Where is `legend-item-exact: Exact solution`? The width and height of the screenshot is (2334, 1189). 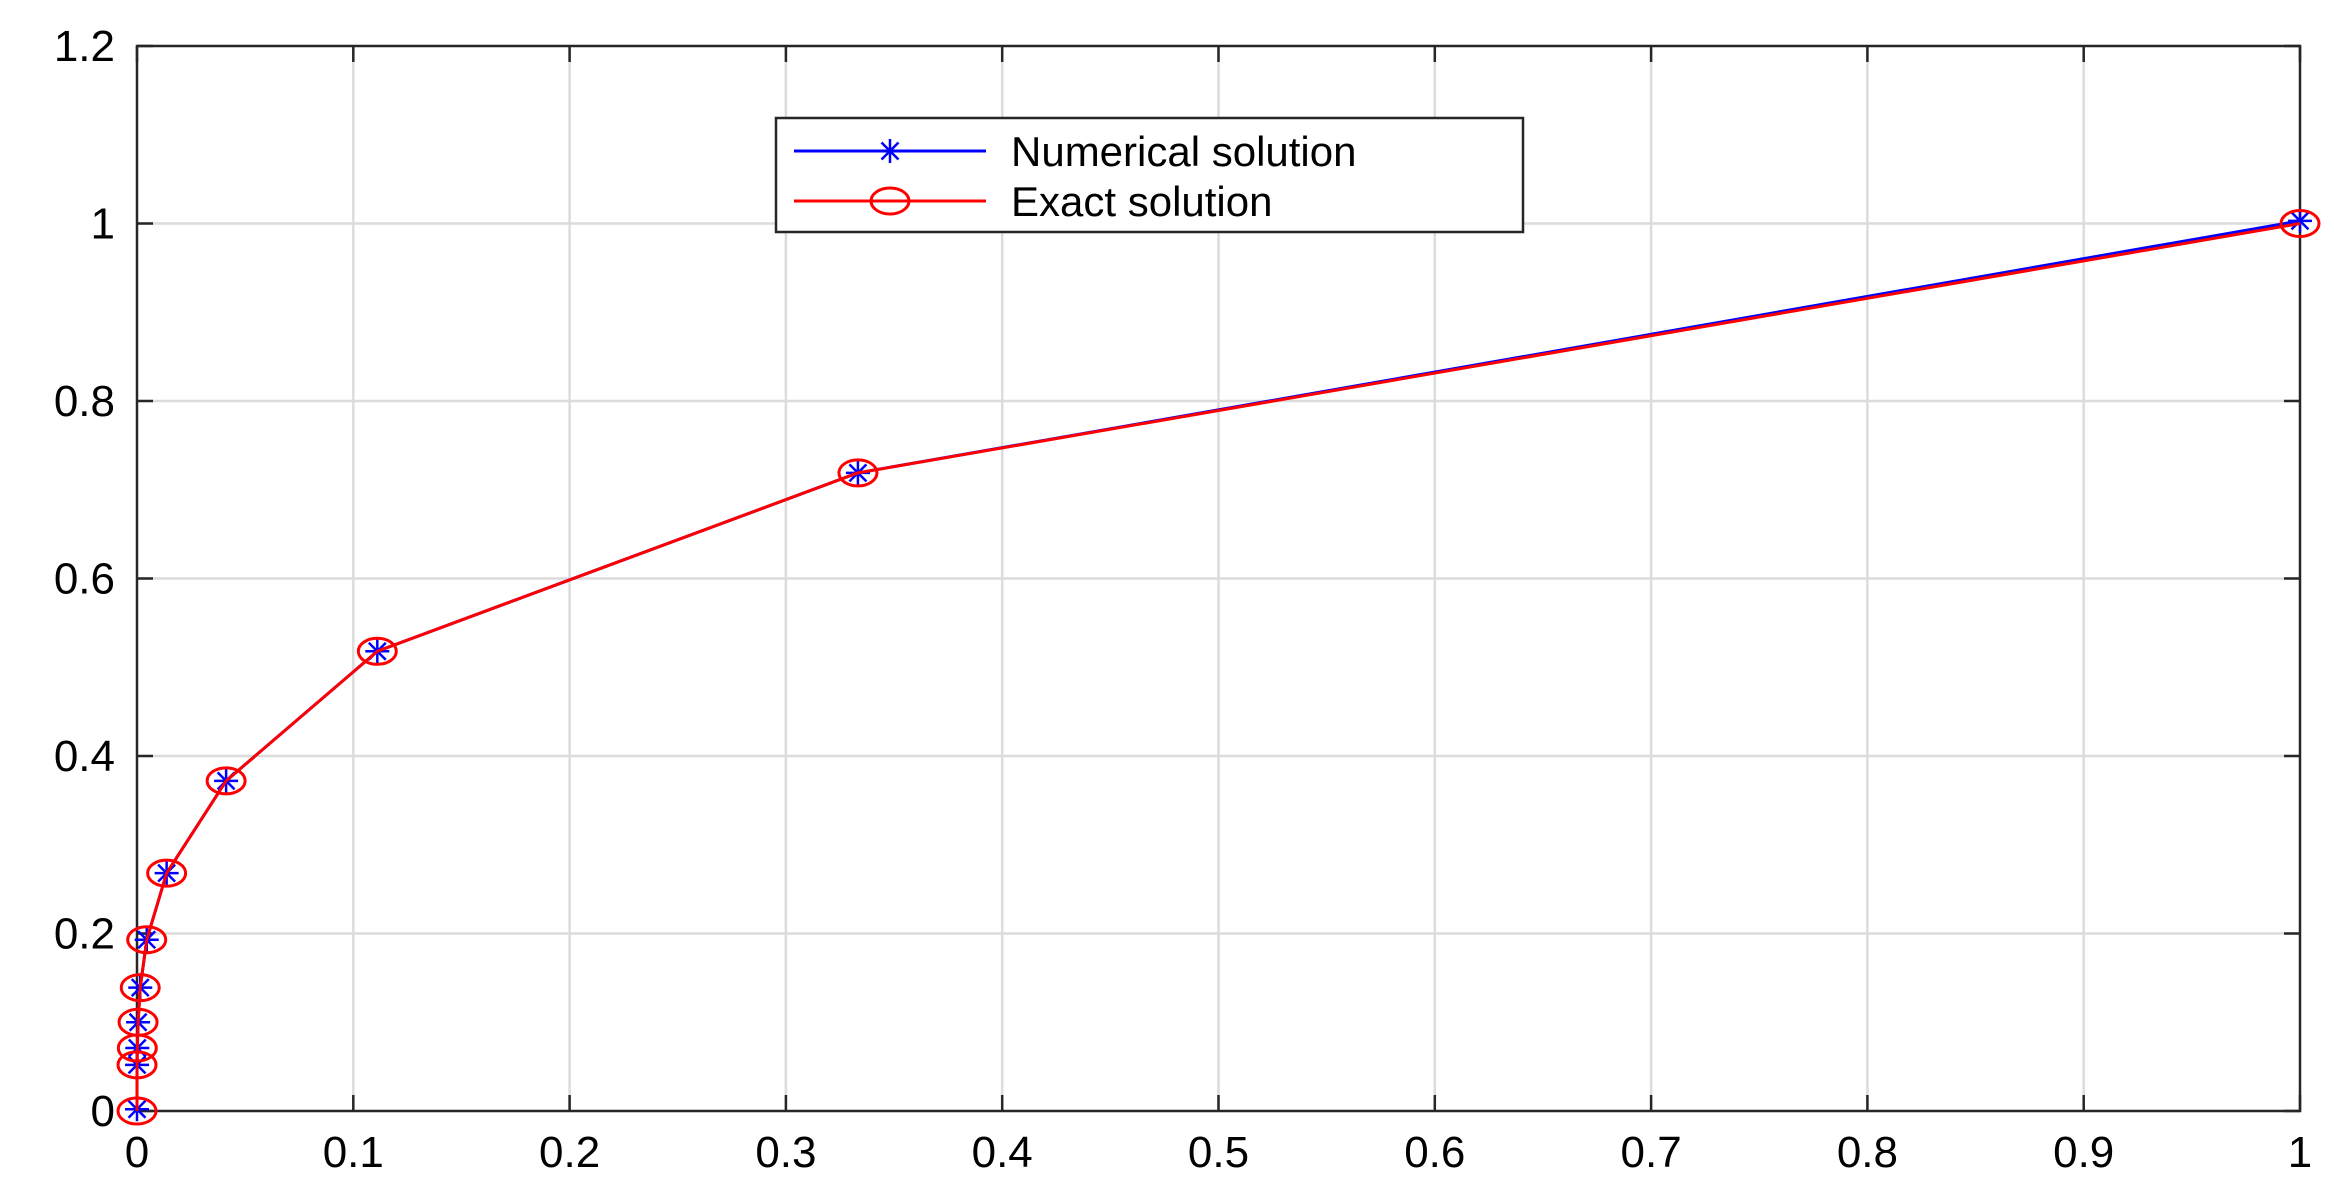
legend-item-exact: Exact solution is located at coordinates (1033, 201).